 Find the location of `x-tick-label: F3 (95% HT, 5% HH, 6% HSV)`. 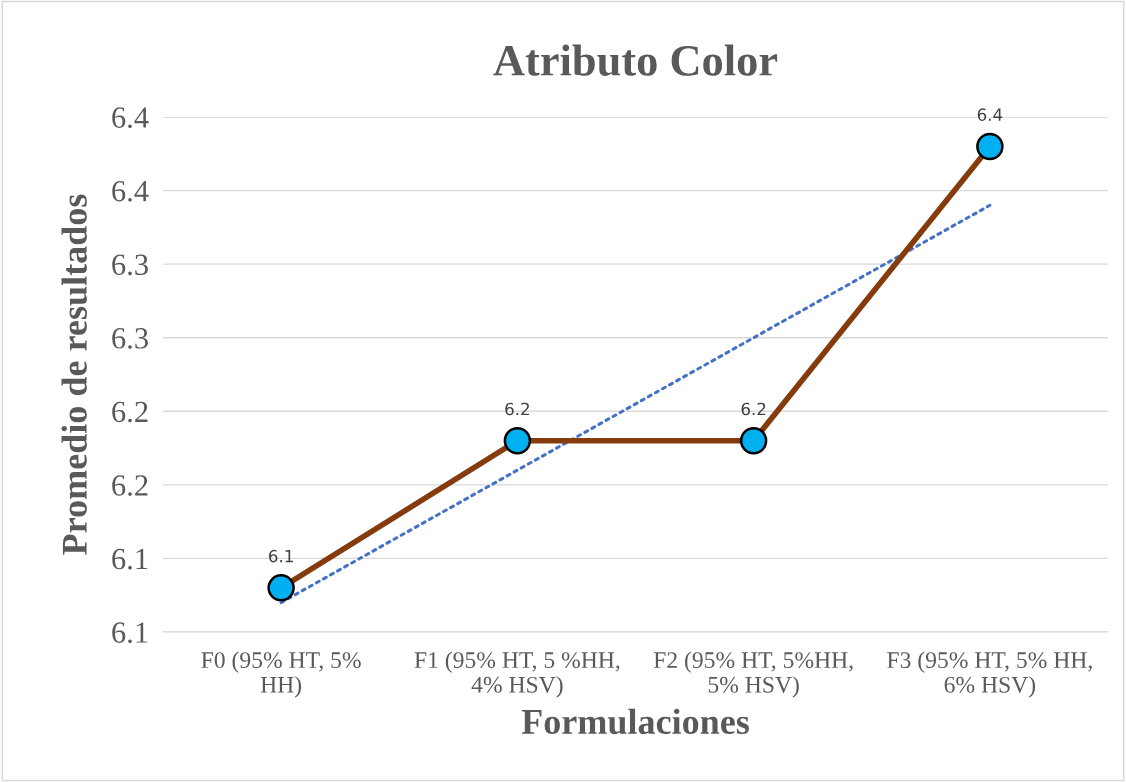

x-tick-label: F3 (95% HT, 5% HH, 6% HSV) is located at coordinates (989, 674).